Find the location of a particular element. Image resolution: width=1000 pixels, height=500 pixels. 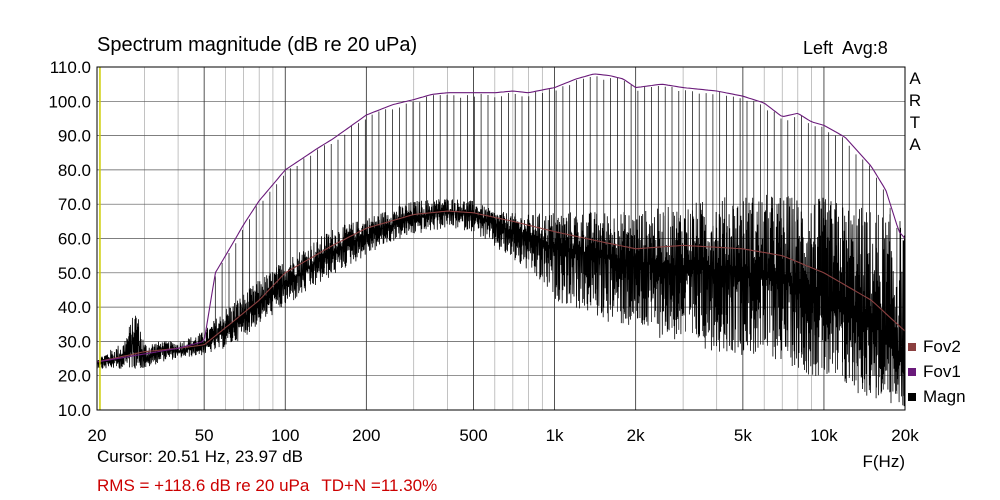

brand-letter: R is located at coordinates (915, 100).